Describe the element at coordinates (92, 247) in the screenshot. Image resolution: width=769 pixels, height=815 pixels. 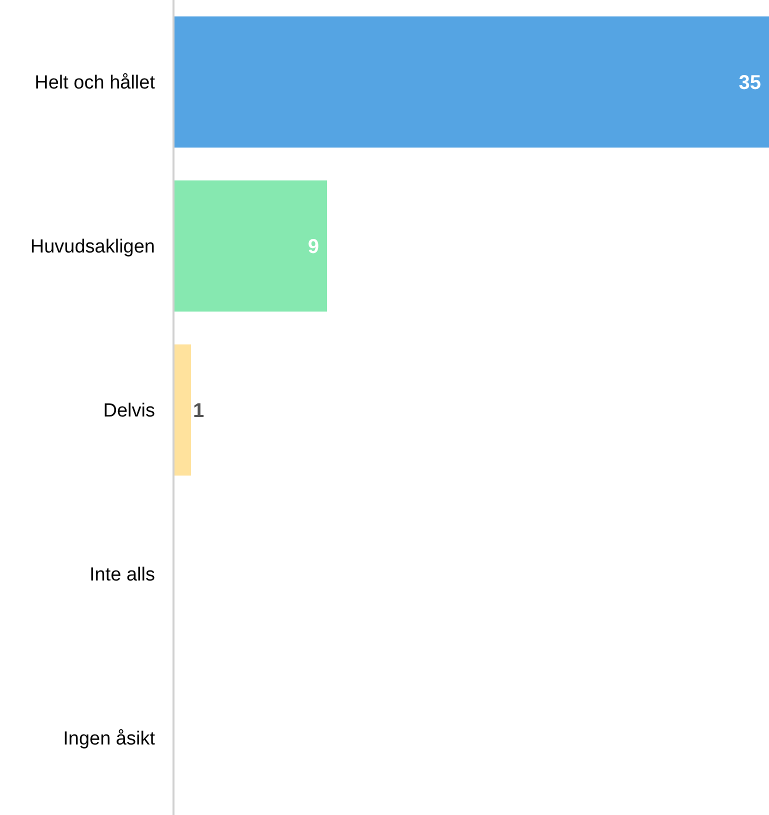
I see `y-tick-label: Huvudsakligen` at that location.